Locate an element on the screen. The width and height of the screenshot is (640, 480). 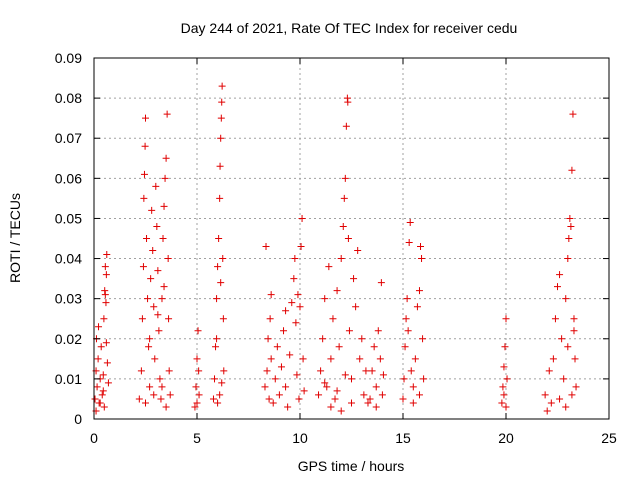
y-tick-label: 0.05 is located at coordinates (68, 218).